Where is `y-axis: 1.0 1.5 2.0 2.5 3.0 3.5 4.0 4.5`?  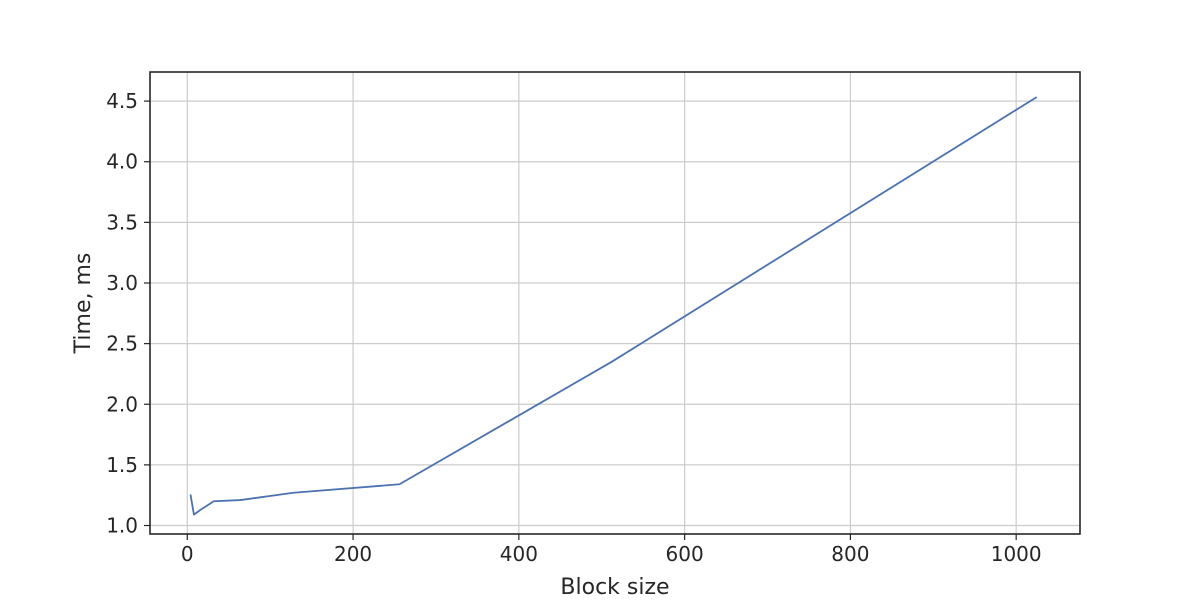 y-axis: 1.0 1.5 2.0 2.5 3.0 3.5 4.0 4.5 is located at coordinates (128, 313).